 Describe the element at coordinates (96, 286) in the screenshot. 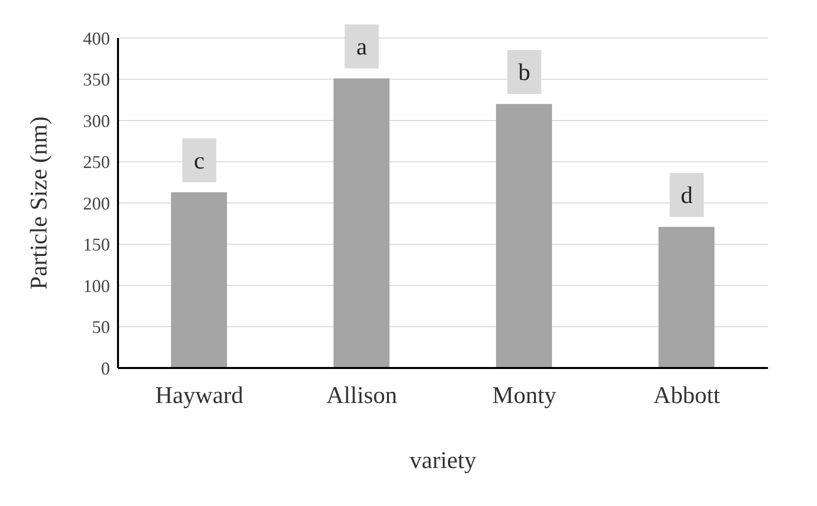

I see `y-tick-label: 100` at that location.